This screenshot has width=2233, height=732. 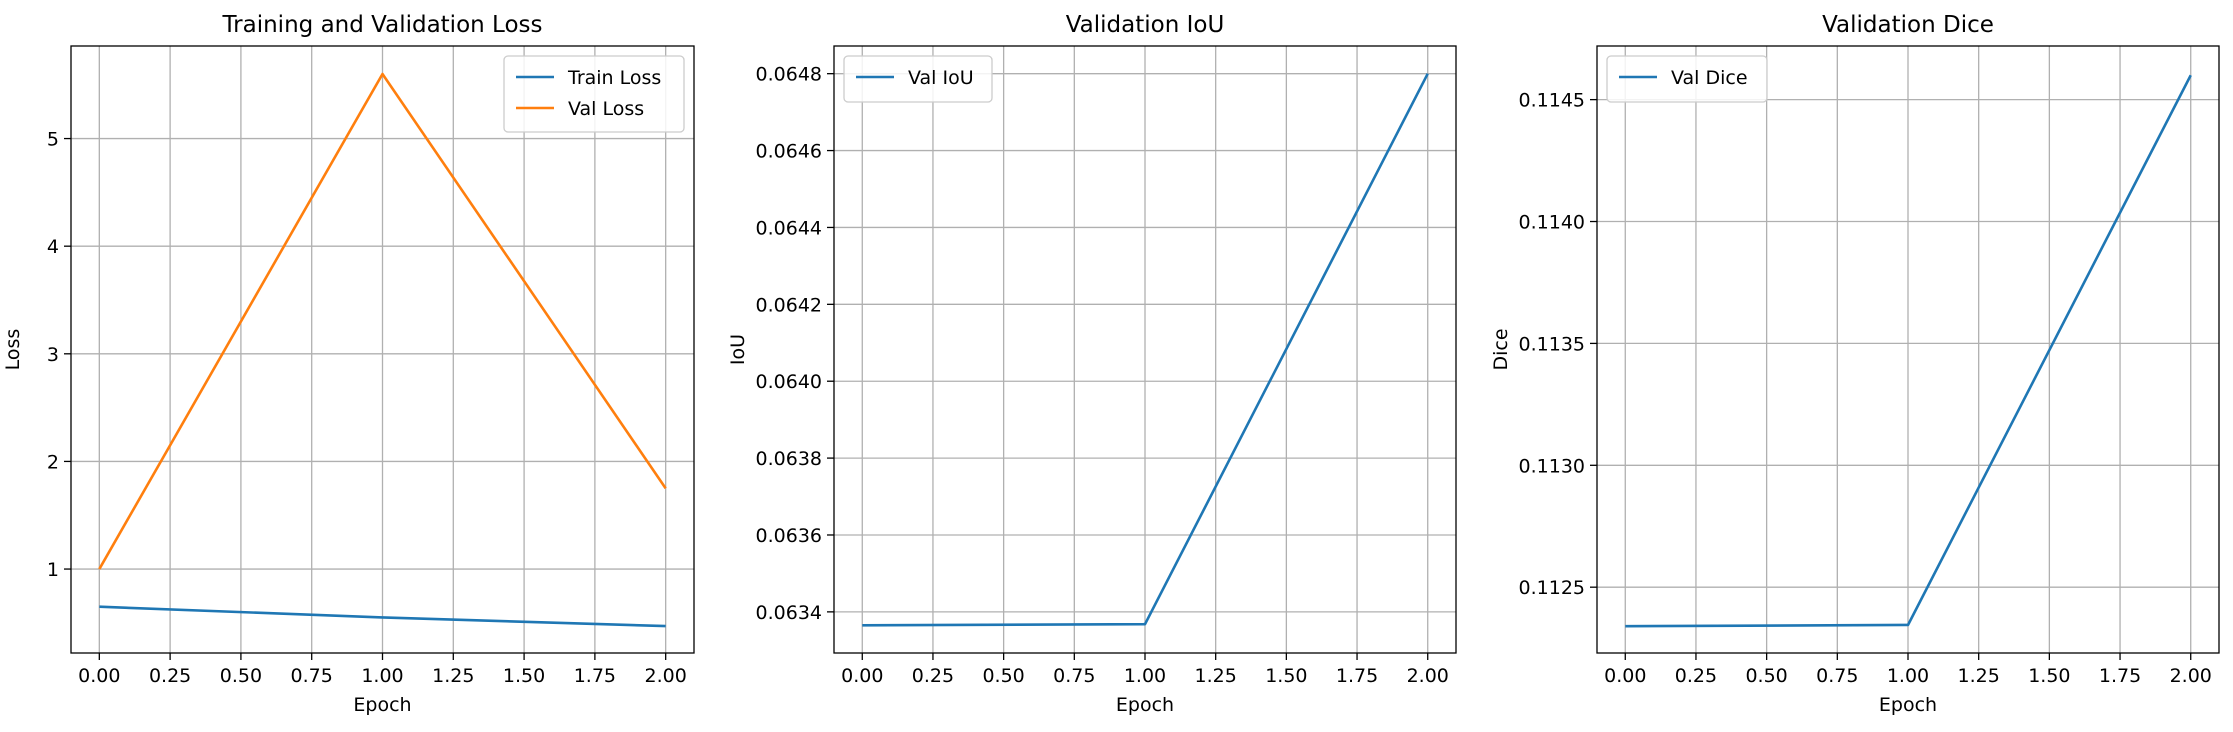 I want to click on y-tick-label: 0.0642, so click(x=789, y=305).